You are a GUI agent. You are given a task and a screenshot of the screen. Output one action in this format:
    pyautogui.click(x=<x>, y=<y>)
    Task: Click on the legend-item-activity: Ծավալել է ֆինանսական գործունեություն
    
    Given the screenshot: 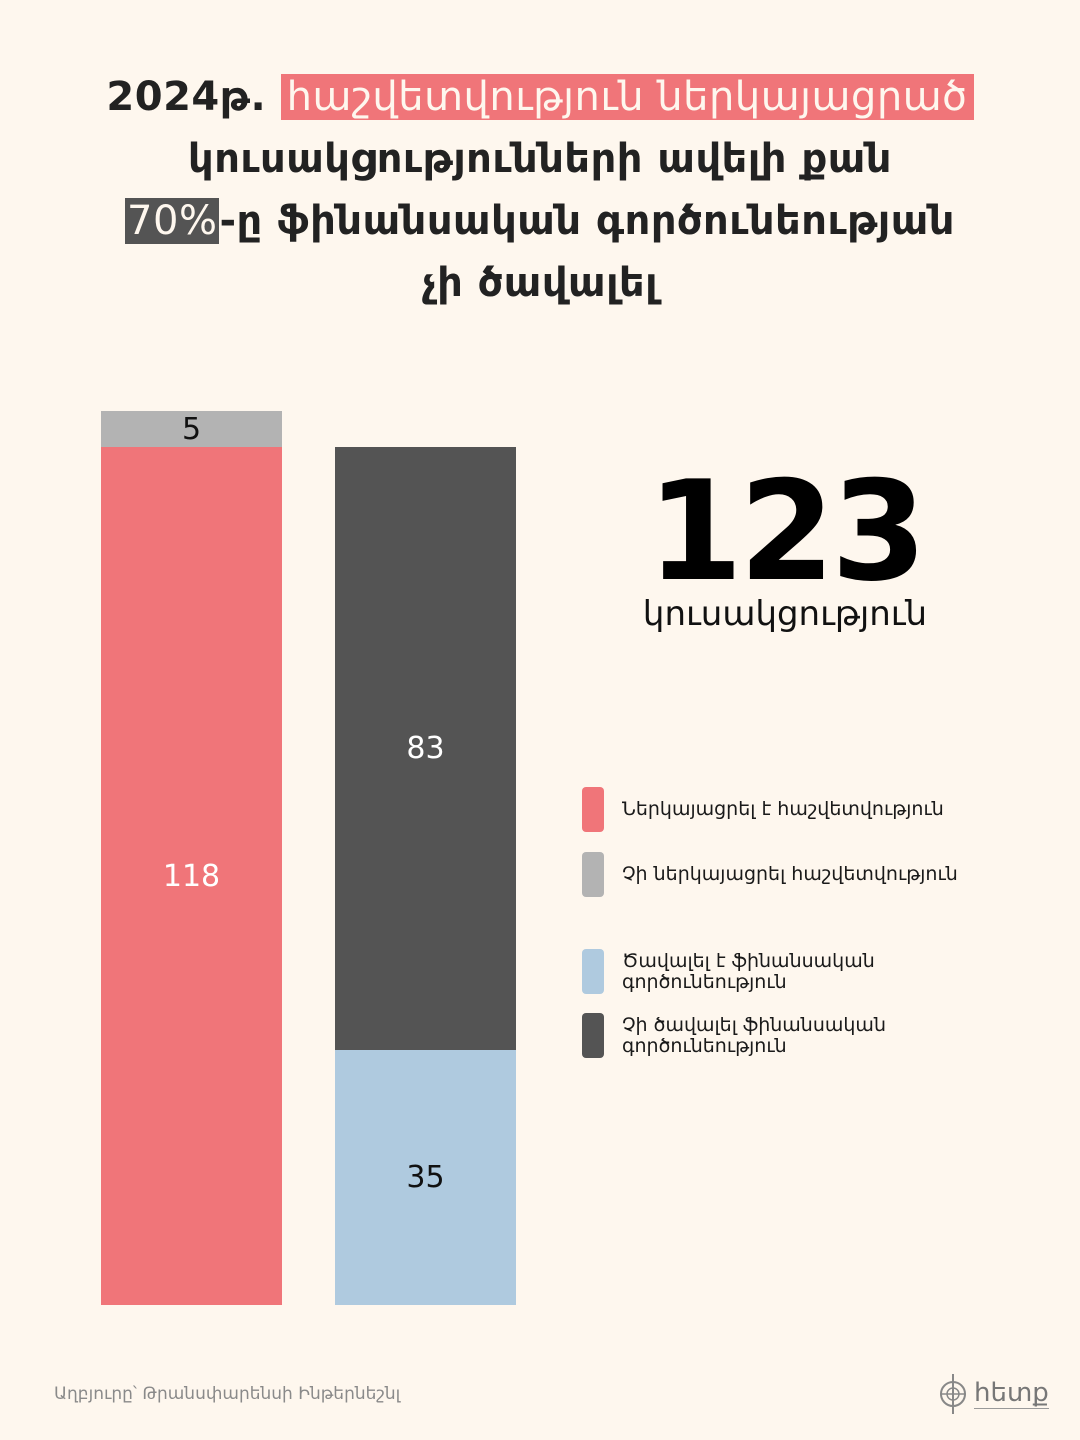 What is the action you would take?
    pyautogui.click(x=752, y=971)
    